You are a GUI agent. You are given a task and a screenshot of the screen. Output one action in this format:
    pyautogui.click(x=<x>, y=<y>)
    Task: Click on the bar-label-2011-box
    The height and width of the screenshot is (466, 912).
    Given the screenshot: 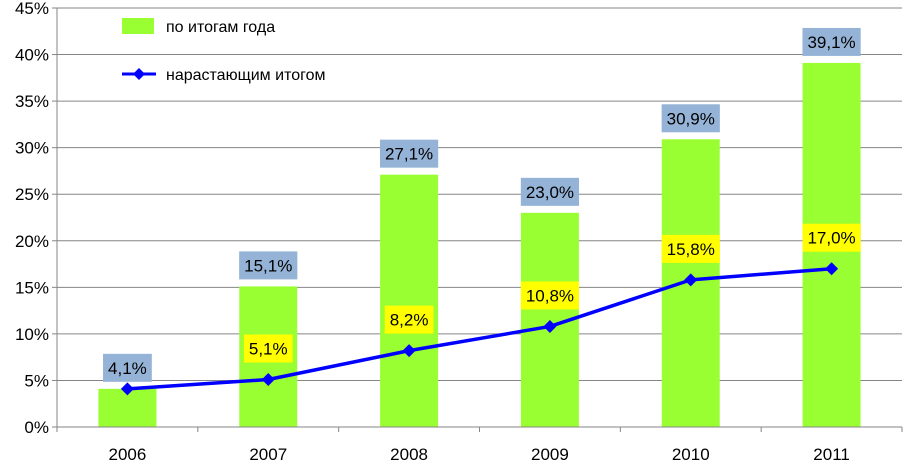 What is the action you would take?
    pyautogui.click(x=831, y=41)
    